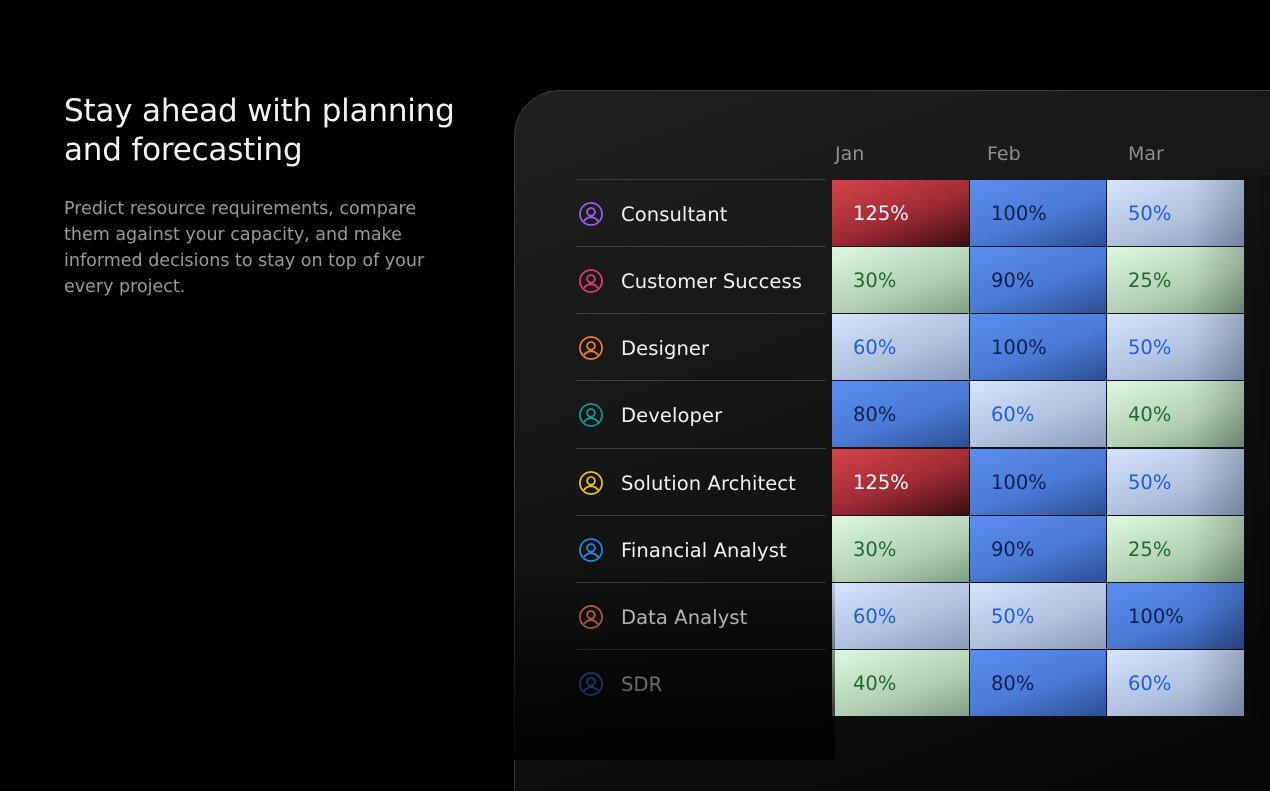  What do you see at coordinates (674, 214) in the screenshot?
I see `role-label: Consultant` at bounding box center [674, 214].